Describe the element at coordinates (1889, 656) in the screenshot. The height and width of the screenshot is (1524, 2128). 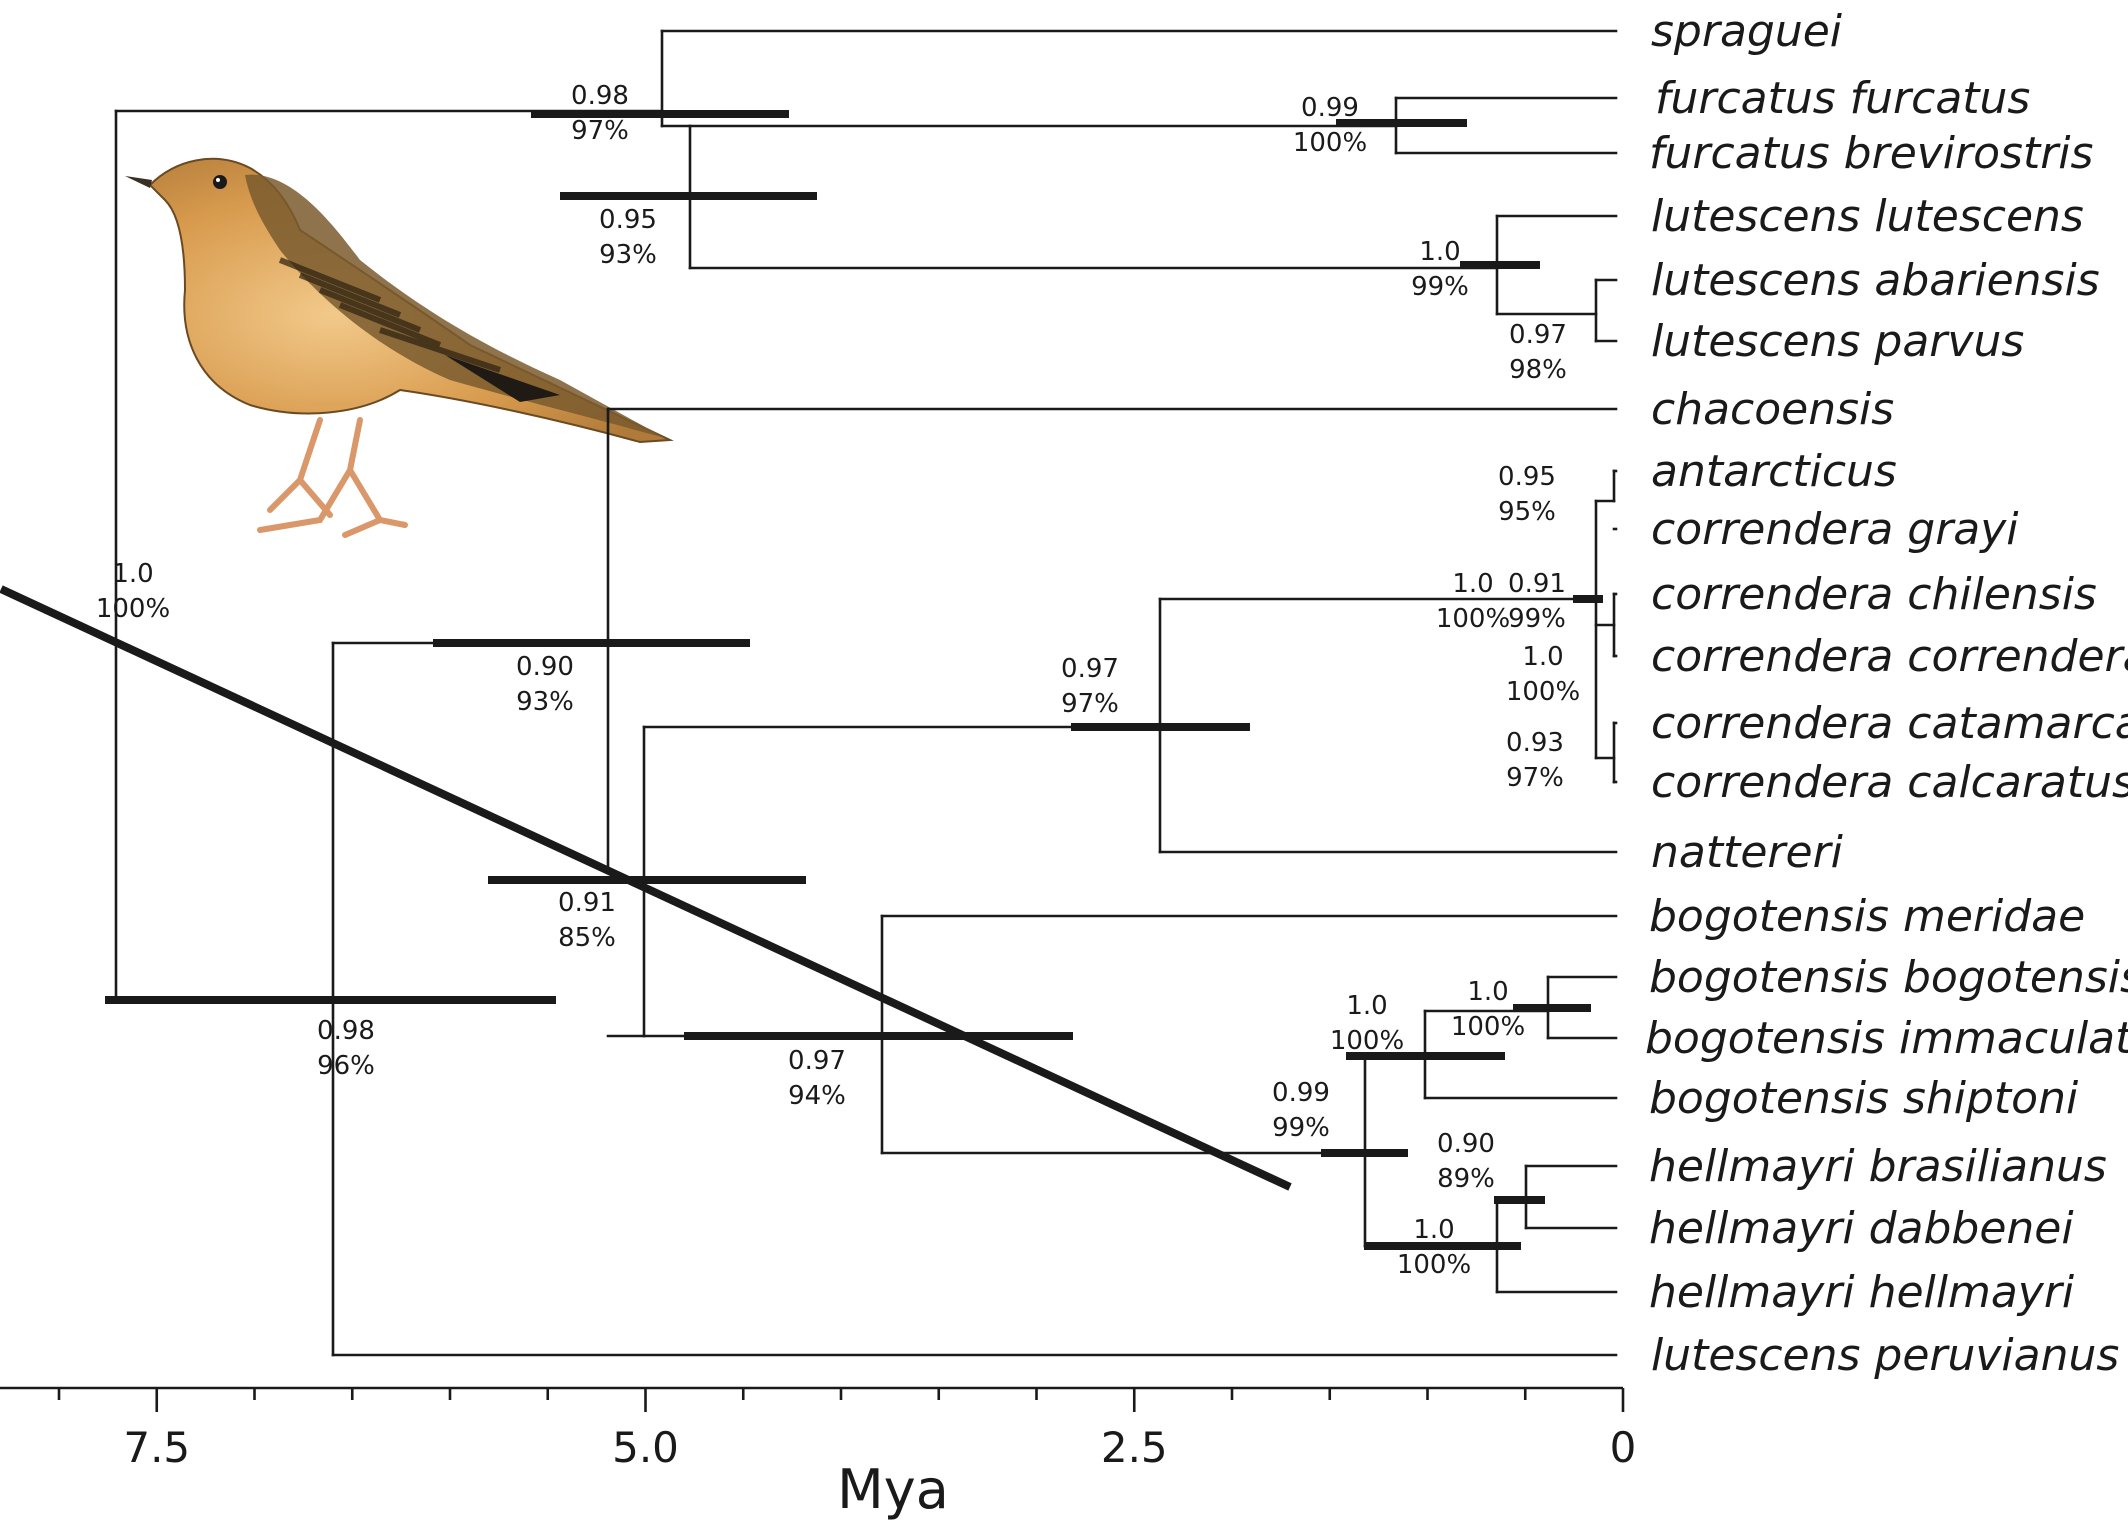
I see `taxon-label: correndera correndera` at that location.